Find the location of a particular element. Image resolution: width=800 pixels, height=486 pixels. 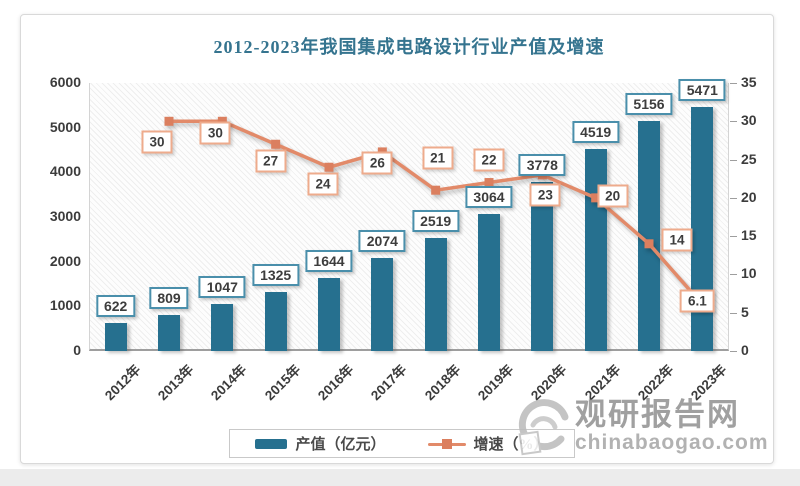

bar-value-label: 1047 is located at coordinates (222, 287).